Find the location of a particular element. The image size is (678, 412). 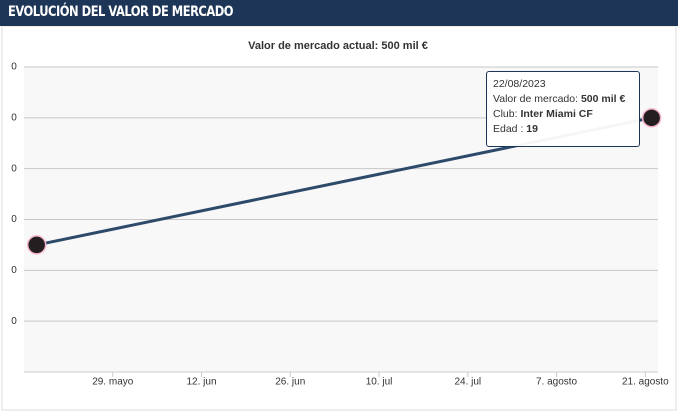

x-tick-label: 26. jun is located at coordinates (290, 382).